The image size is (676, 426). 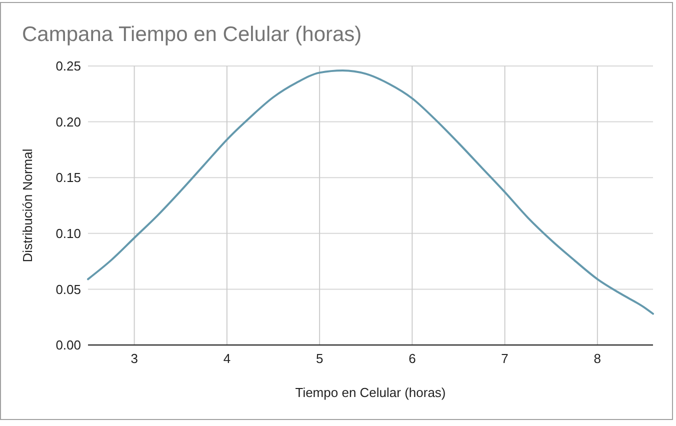 What do you see at coordinates (134, 358) in the screenshot?
I see `x-tick-label: 3` at bounding box center [134, 358].